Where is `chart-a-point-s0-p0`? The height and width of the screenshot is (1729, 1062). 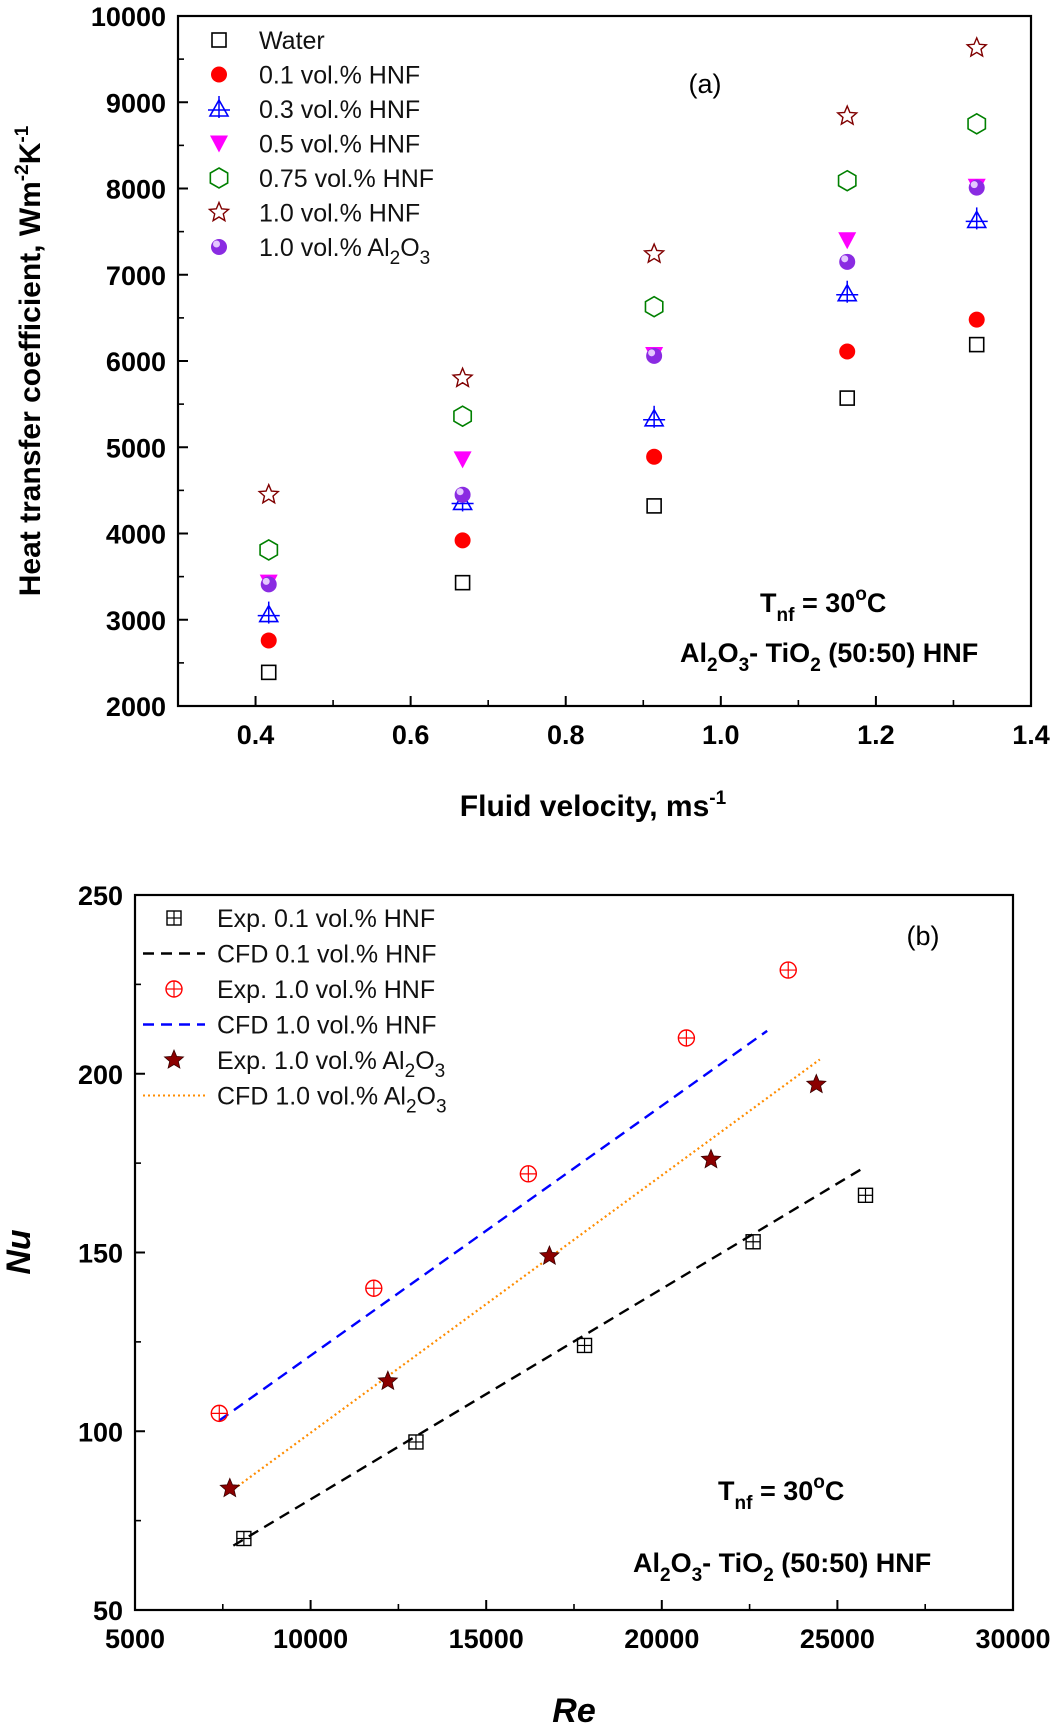 chart-a-point-s0-p0 is located at coordinates (268, 672).